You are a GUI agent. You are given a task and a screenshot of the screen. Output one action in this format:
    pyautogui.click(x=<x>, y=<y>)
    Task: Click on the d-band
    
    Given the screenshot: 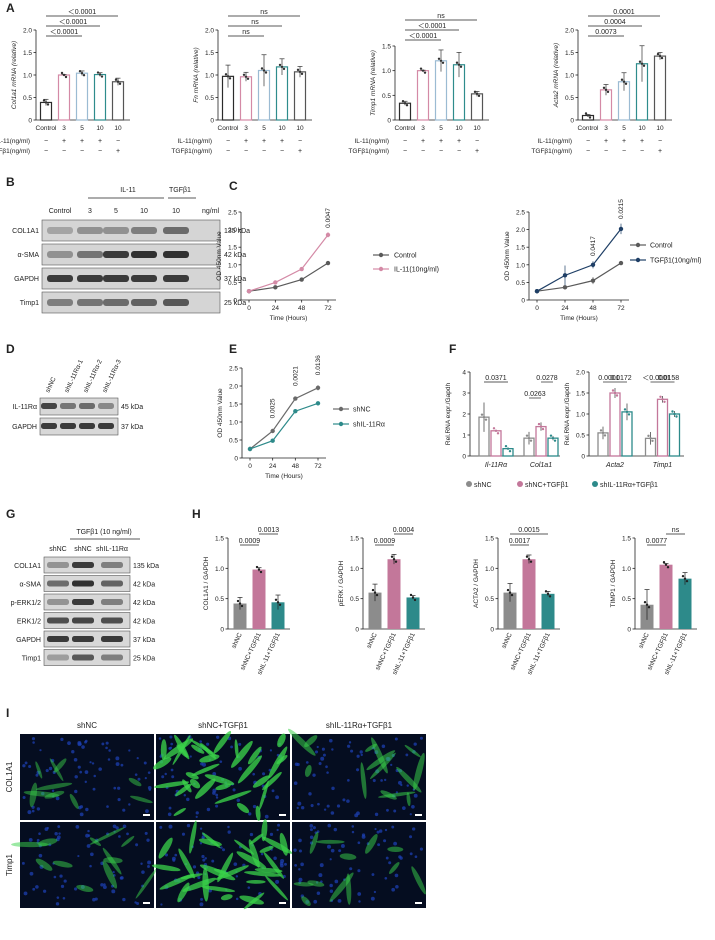 What is the action you would take?
    pyautogui.click(x=87, y=426)
    